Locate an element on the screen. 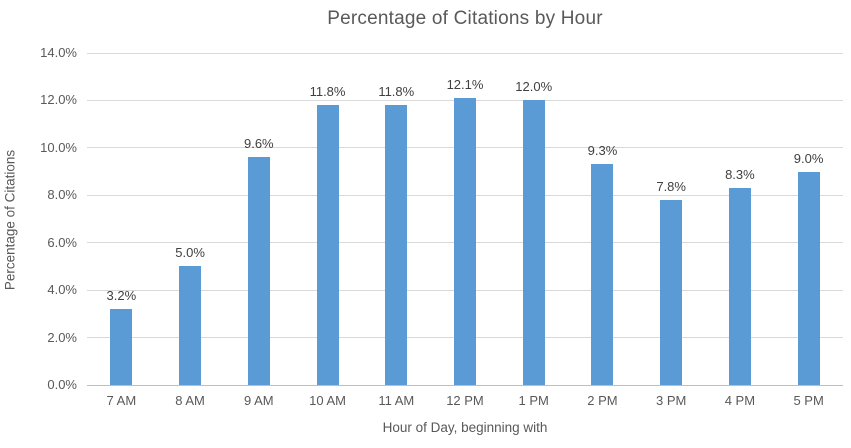  bar-value-label: 9.0% is located at coordinates (808, 158).